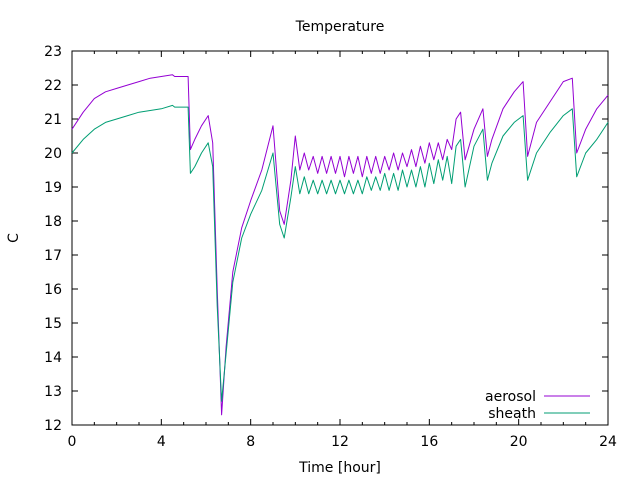  I want to click on y-tick-label: 17, so click(53, 256).